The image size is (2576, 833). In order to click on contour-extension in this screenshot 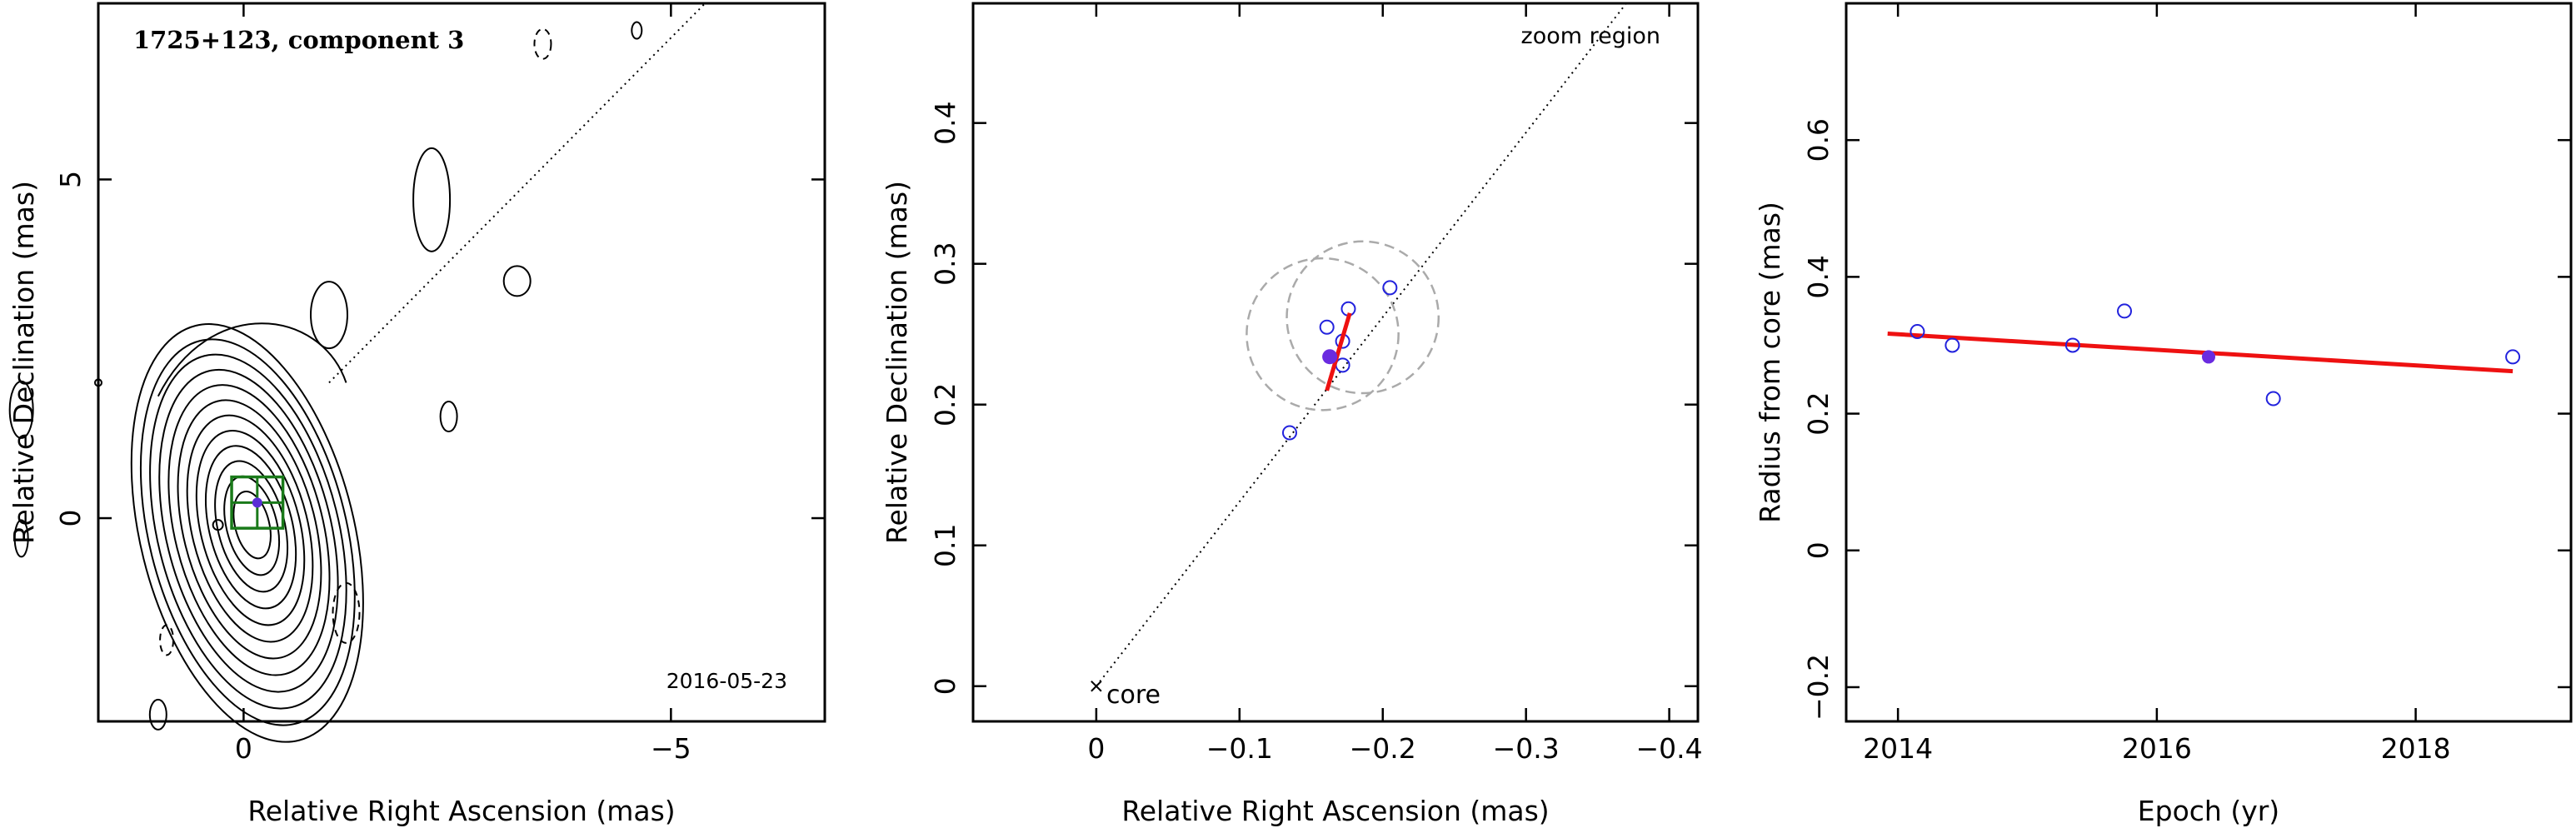, I will do `click(252, 359)`.